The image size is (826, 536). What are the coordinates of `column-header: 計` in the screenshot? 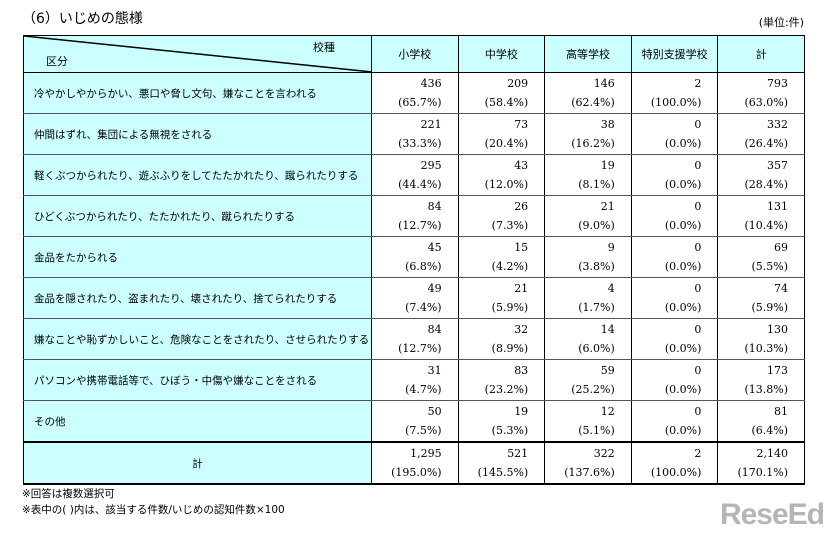 It's located at (761, 54).